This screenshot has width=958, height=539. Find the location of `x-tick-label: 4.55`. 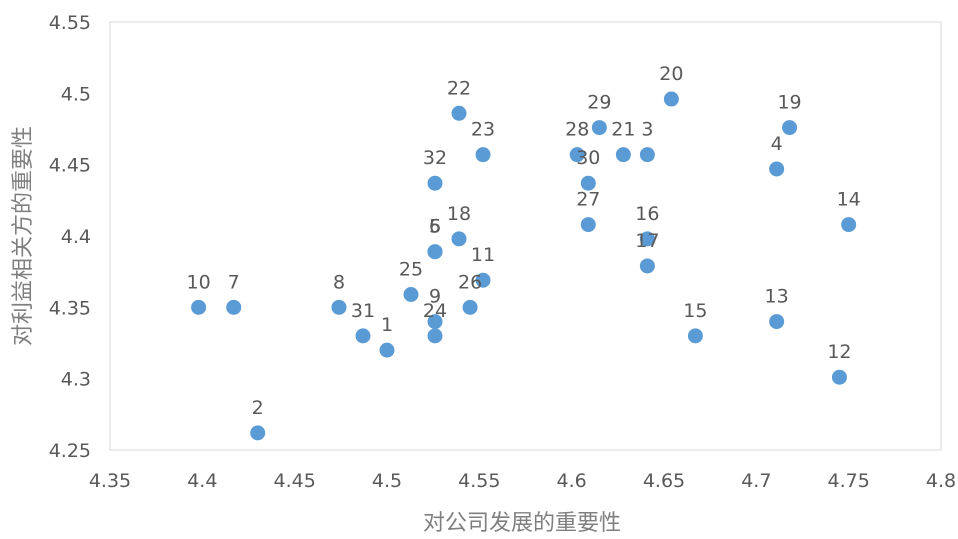

x-tick-label: 4.55 is located at coordinates (479, 481).